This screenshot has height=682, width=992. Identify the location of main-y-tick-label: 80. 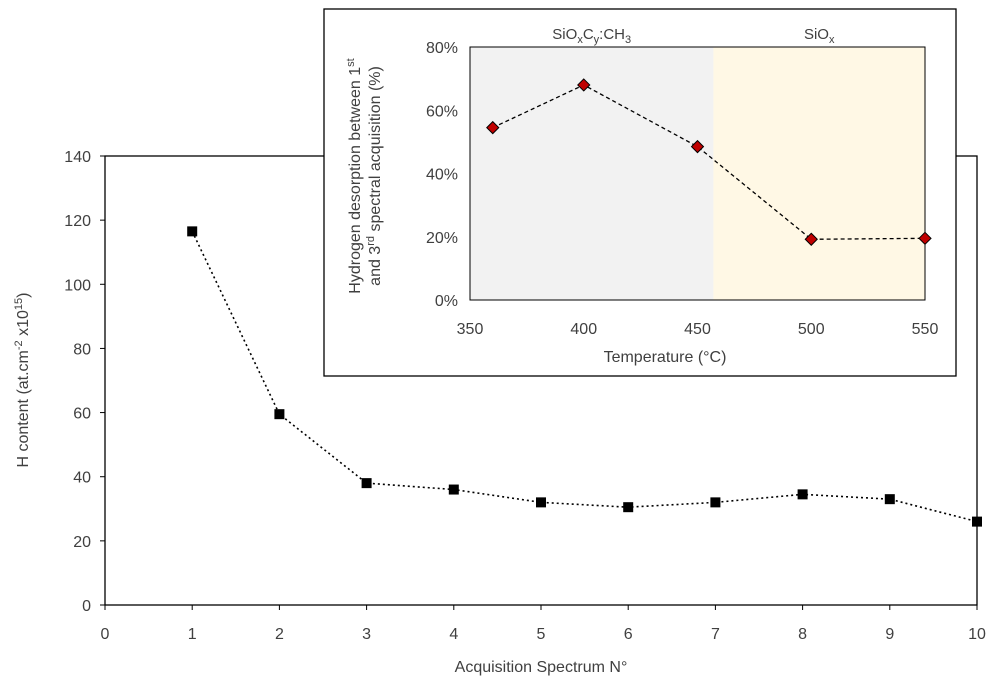
(82, 349).